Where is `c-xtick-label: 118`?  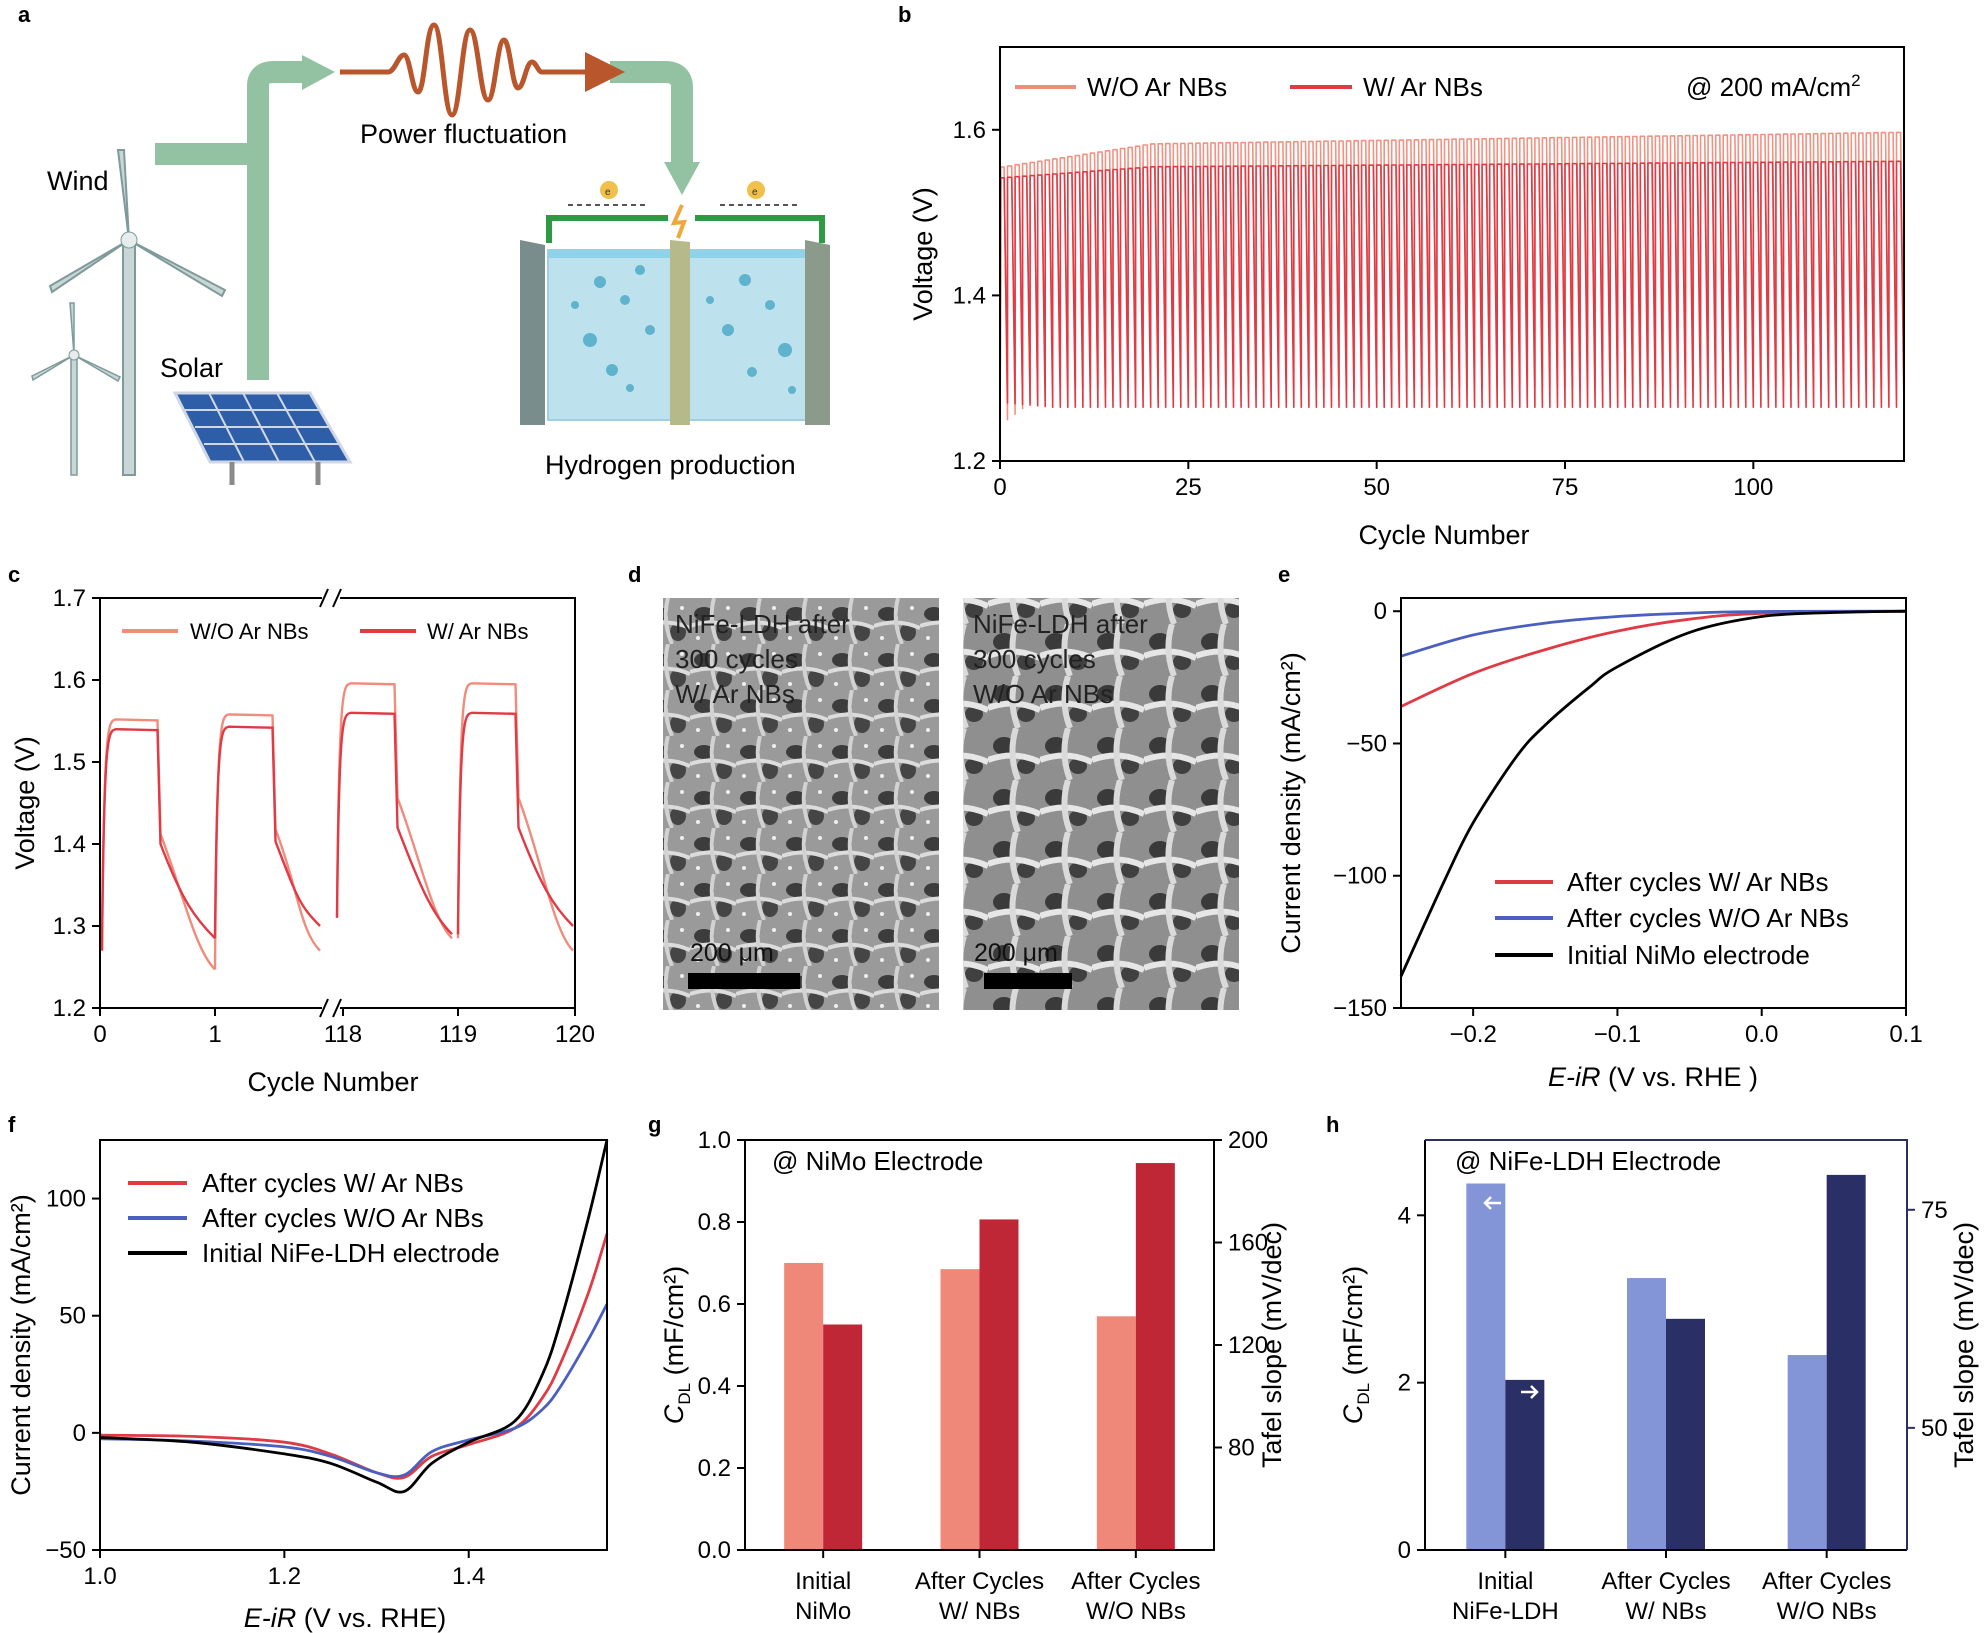 c-xtick-label: 118 is located at coordinates (343, 1034).